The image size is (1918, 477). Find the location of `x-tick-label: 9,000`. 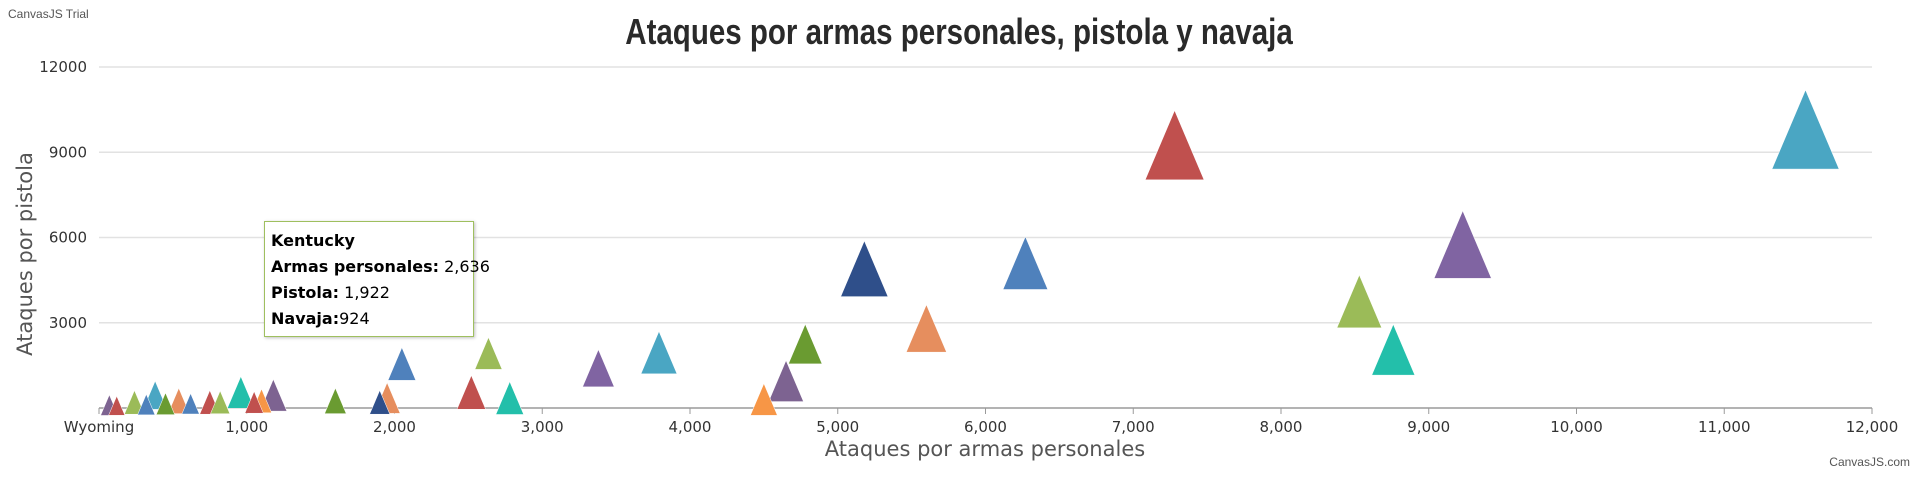

x-tick-label: 9,000 is located at coordinates (1428, 427).